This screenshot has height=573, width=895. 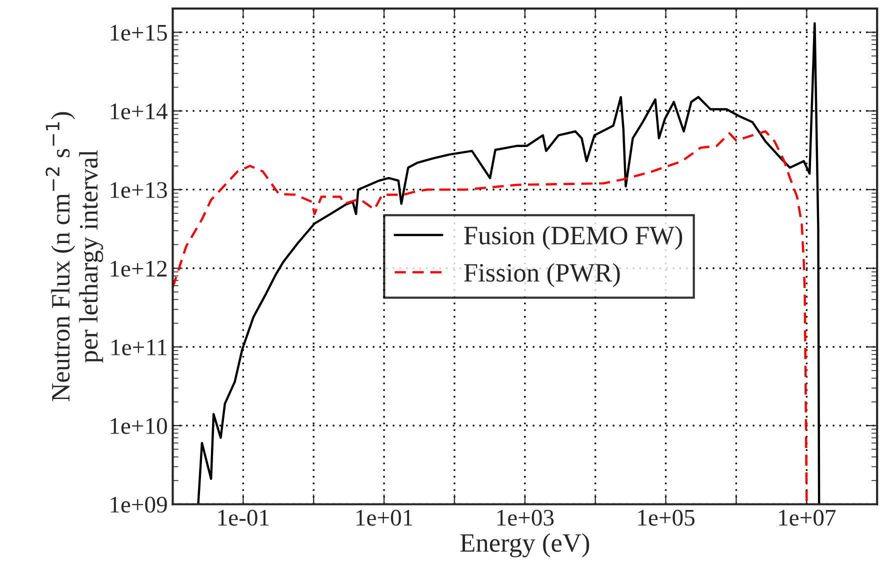 What do you see at coordinates (573, 238) in the screenshot?
I see `legend-label: Fusion (DEMO FW)` at bounding box center [573, 238].